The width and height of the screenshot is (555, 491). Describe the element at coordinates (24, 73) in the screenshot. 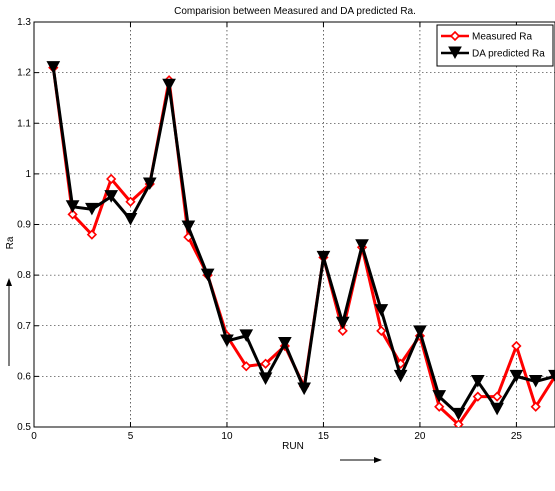

I see `y-tick-label: 1.2` at that location.